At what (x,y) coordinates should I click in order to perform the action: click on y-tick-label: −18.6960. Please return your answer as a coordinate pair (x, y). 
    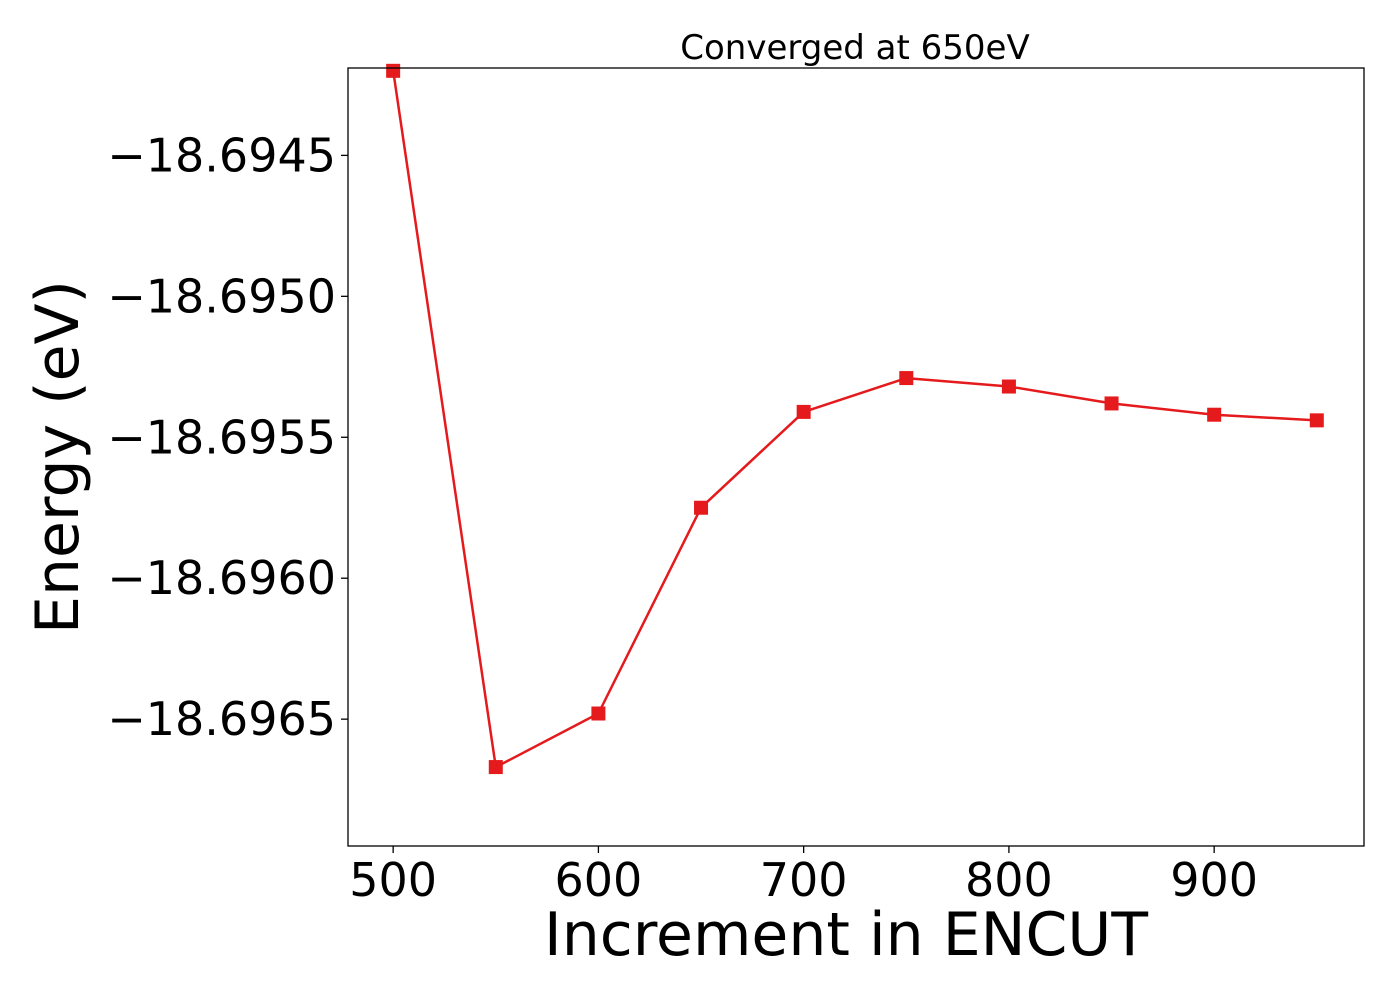
    Looking at the image, I should click on (221, 578).